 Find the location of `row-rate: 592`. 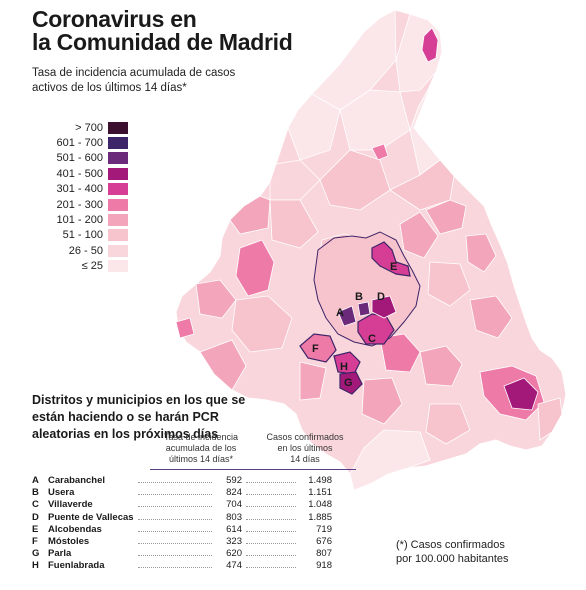

row-rate: 592 is located at coordinates (234, 480).